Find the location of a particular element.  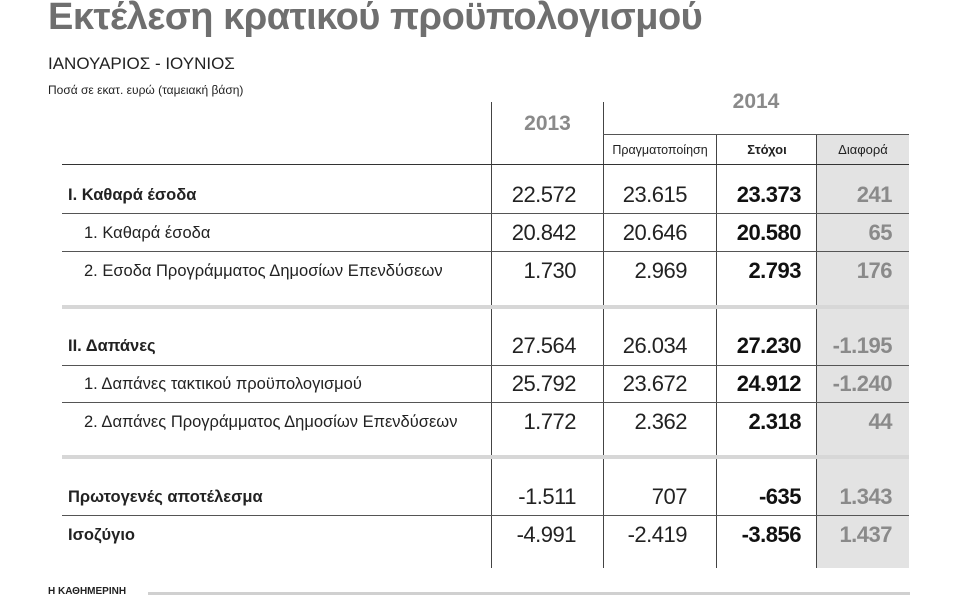

header-rule is located at coordinates (485, 164).